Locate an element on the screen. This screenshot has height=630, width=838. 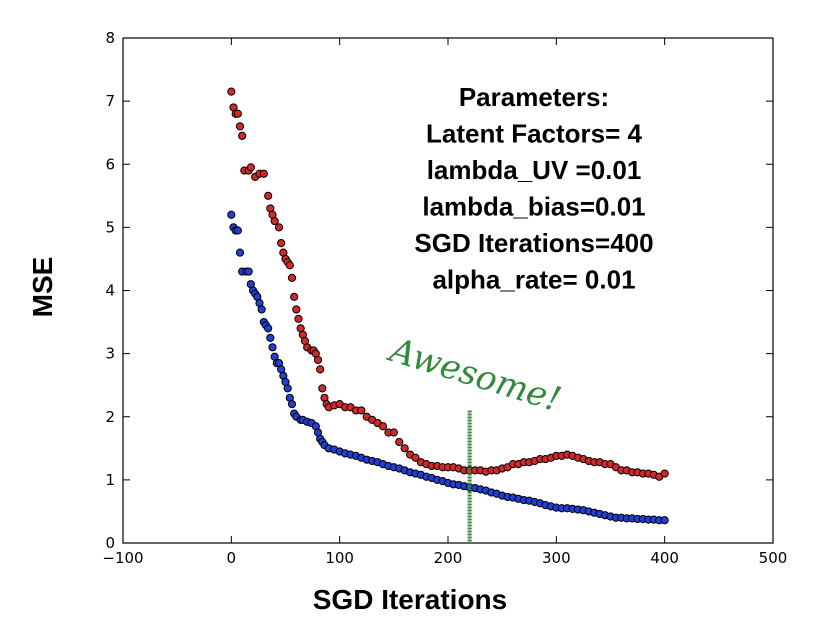
parameters-annotation-line: Latent Factors= 4 is located at coordinates (534, 134).